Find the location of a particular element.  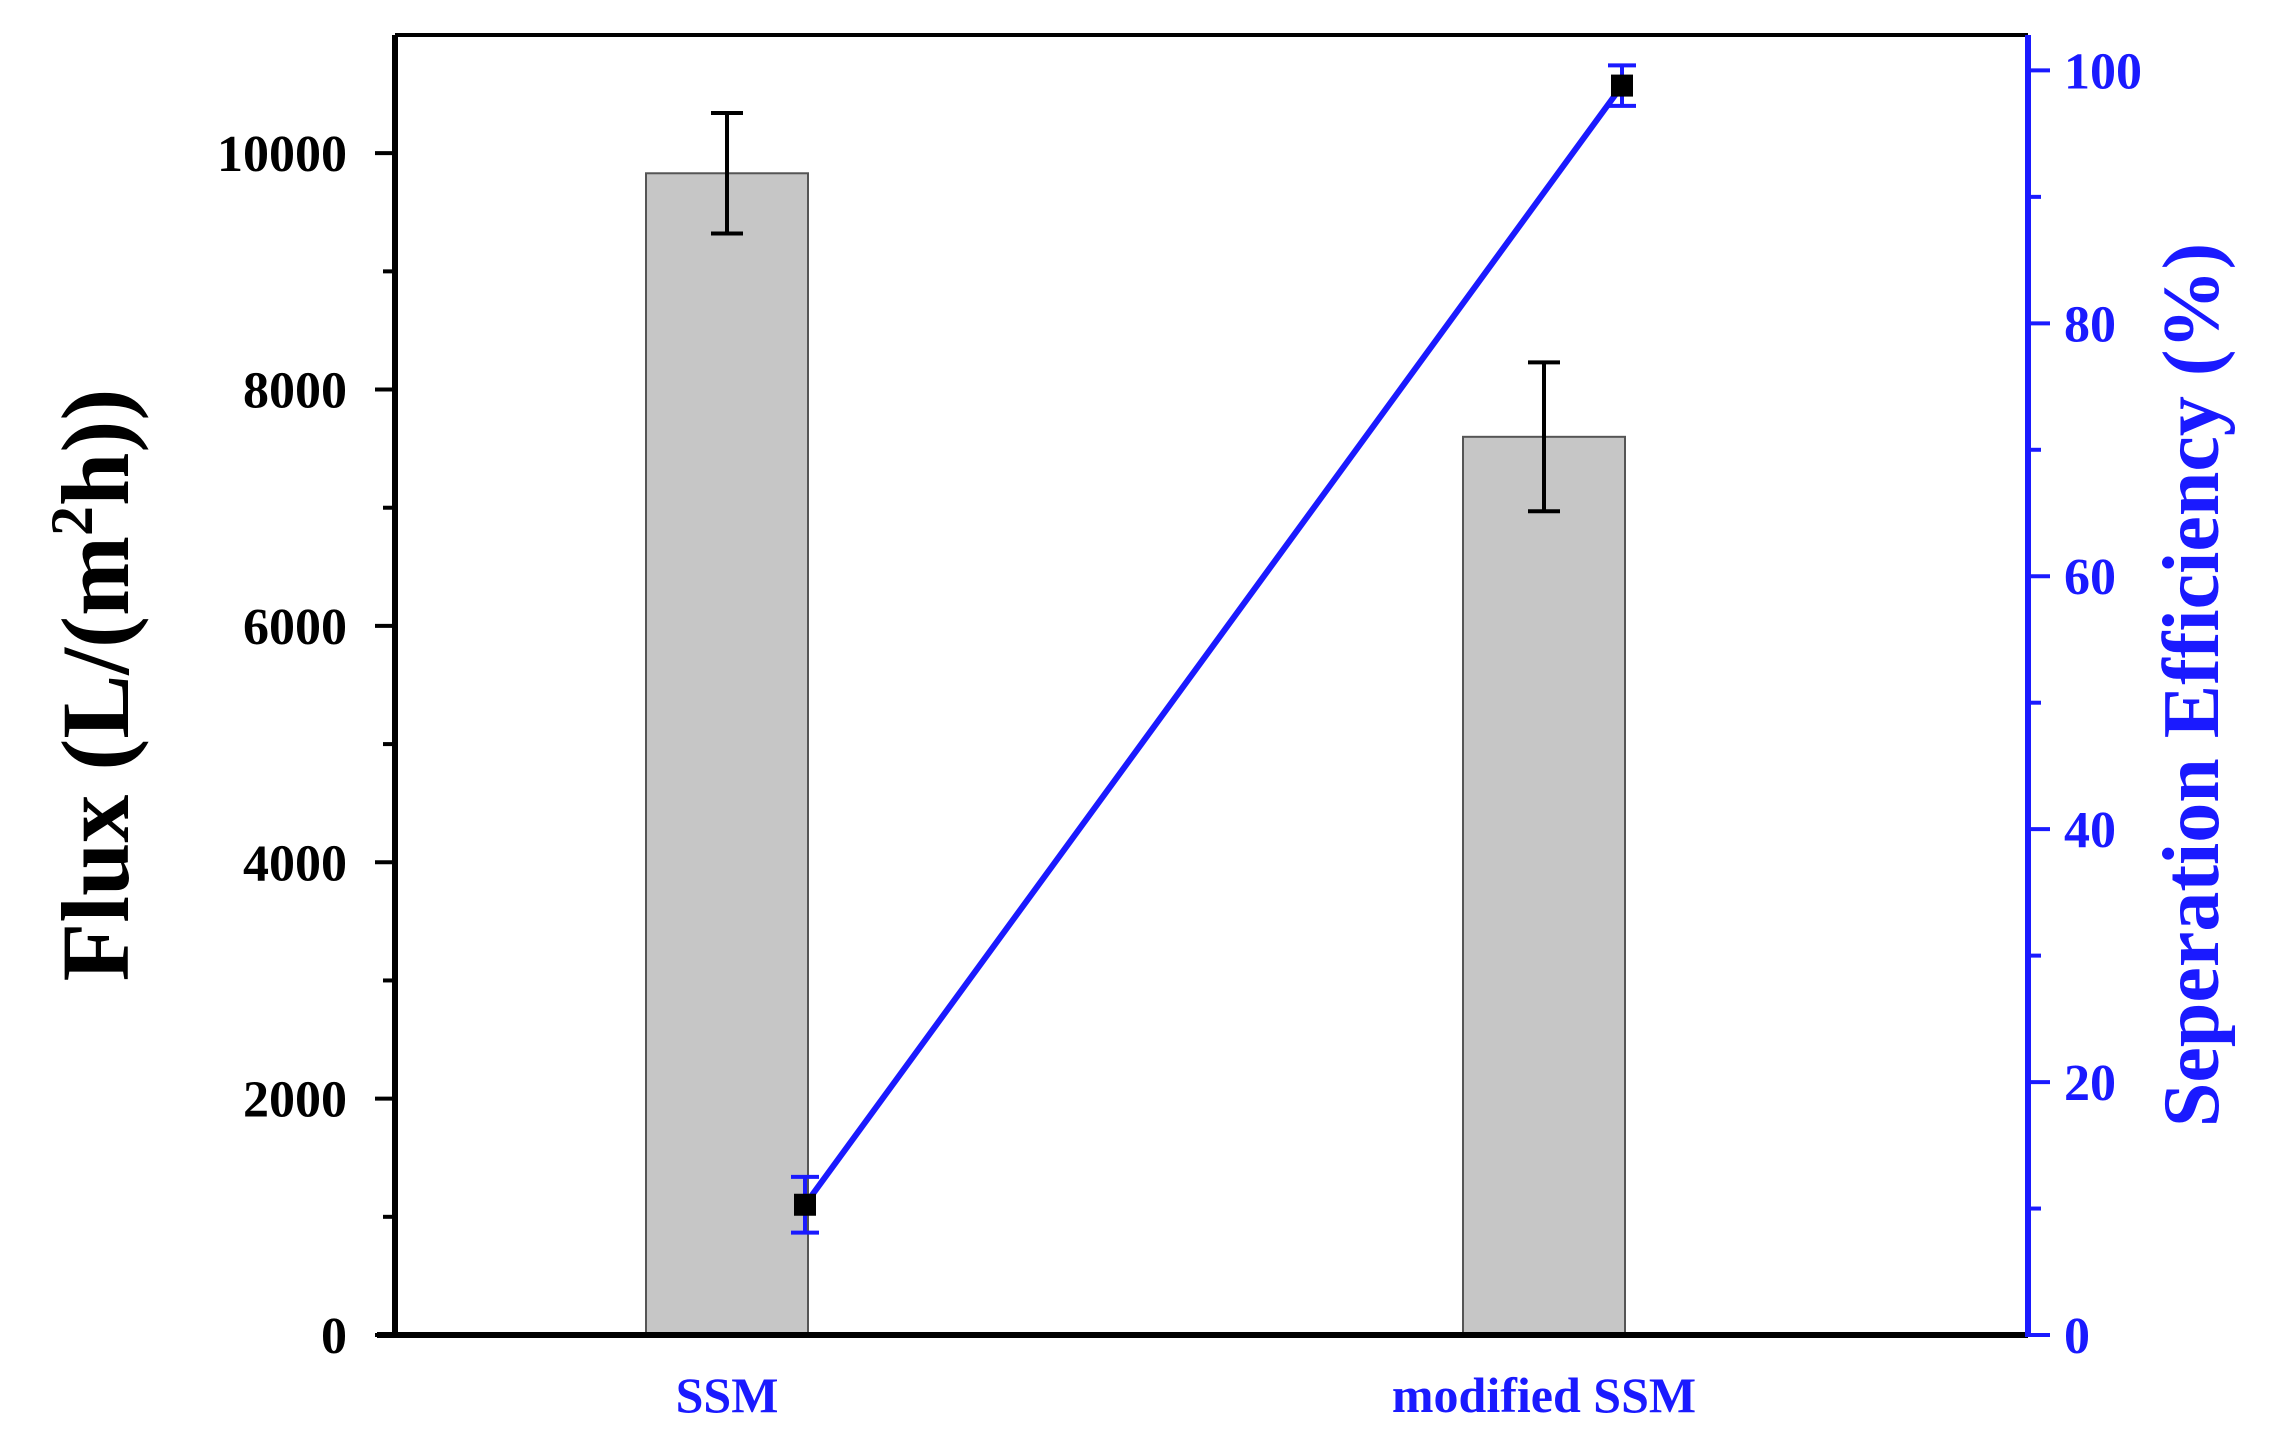

y-tick-label-left: 6000 is located at coordinates (295, 627).